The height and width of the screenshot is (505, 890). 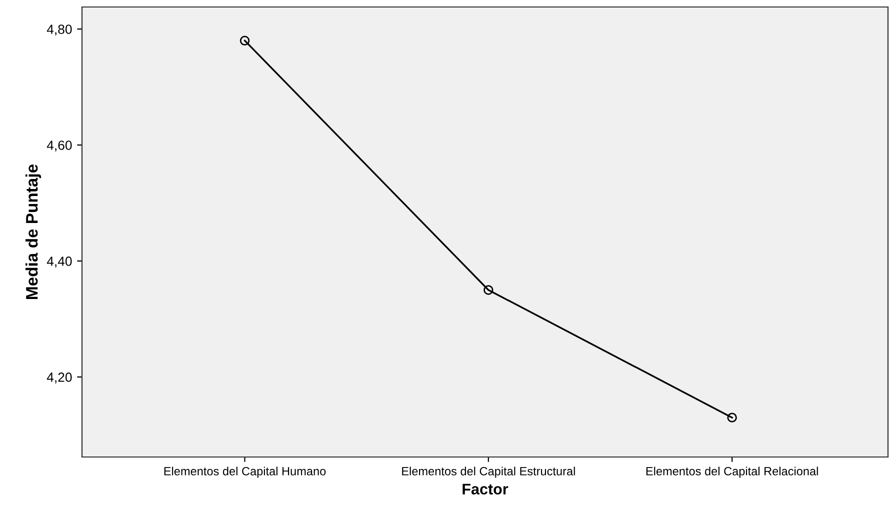 What do you see at coordinates (485, 489) in the screenshot?
I see `x-axis-title: Factor` at bounding box center [485, 489].